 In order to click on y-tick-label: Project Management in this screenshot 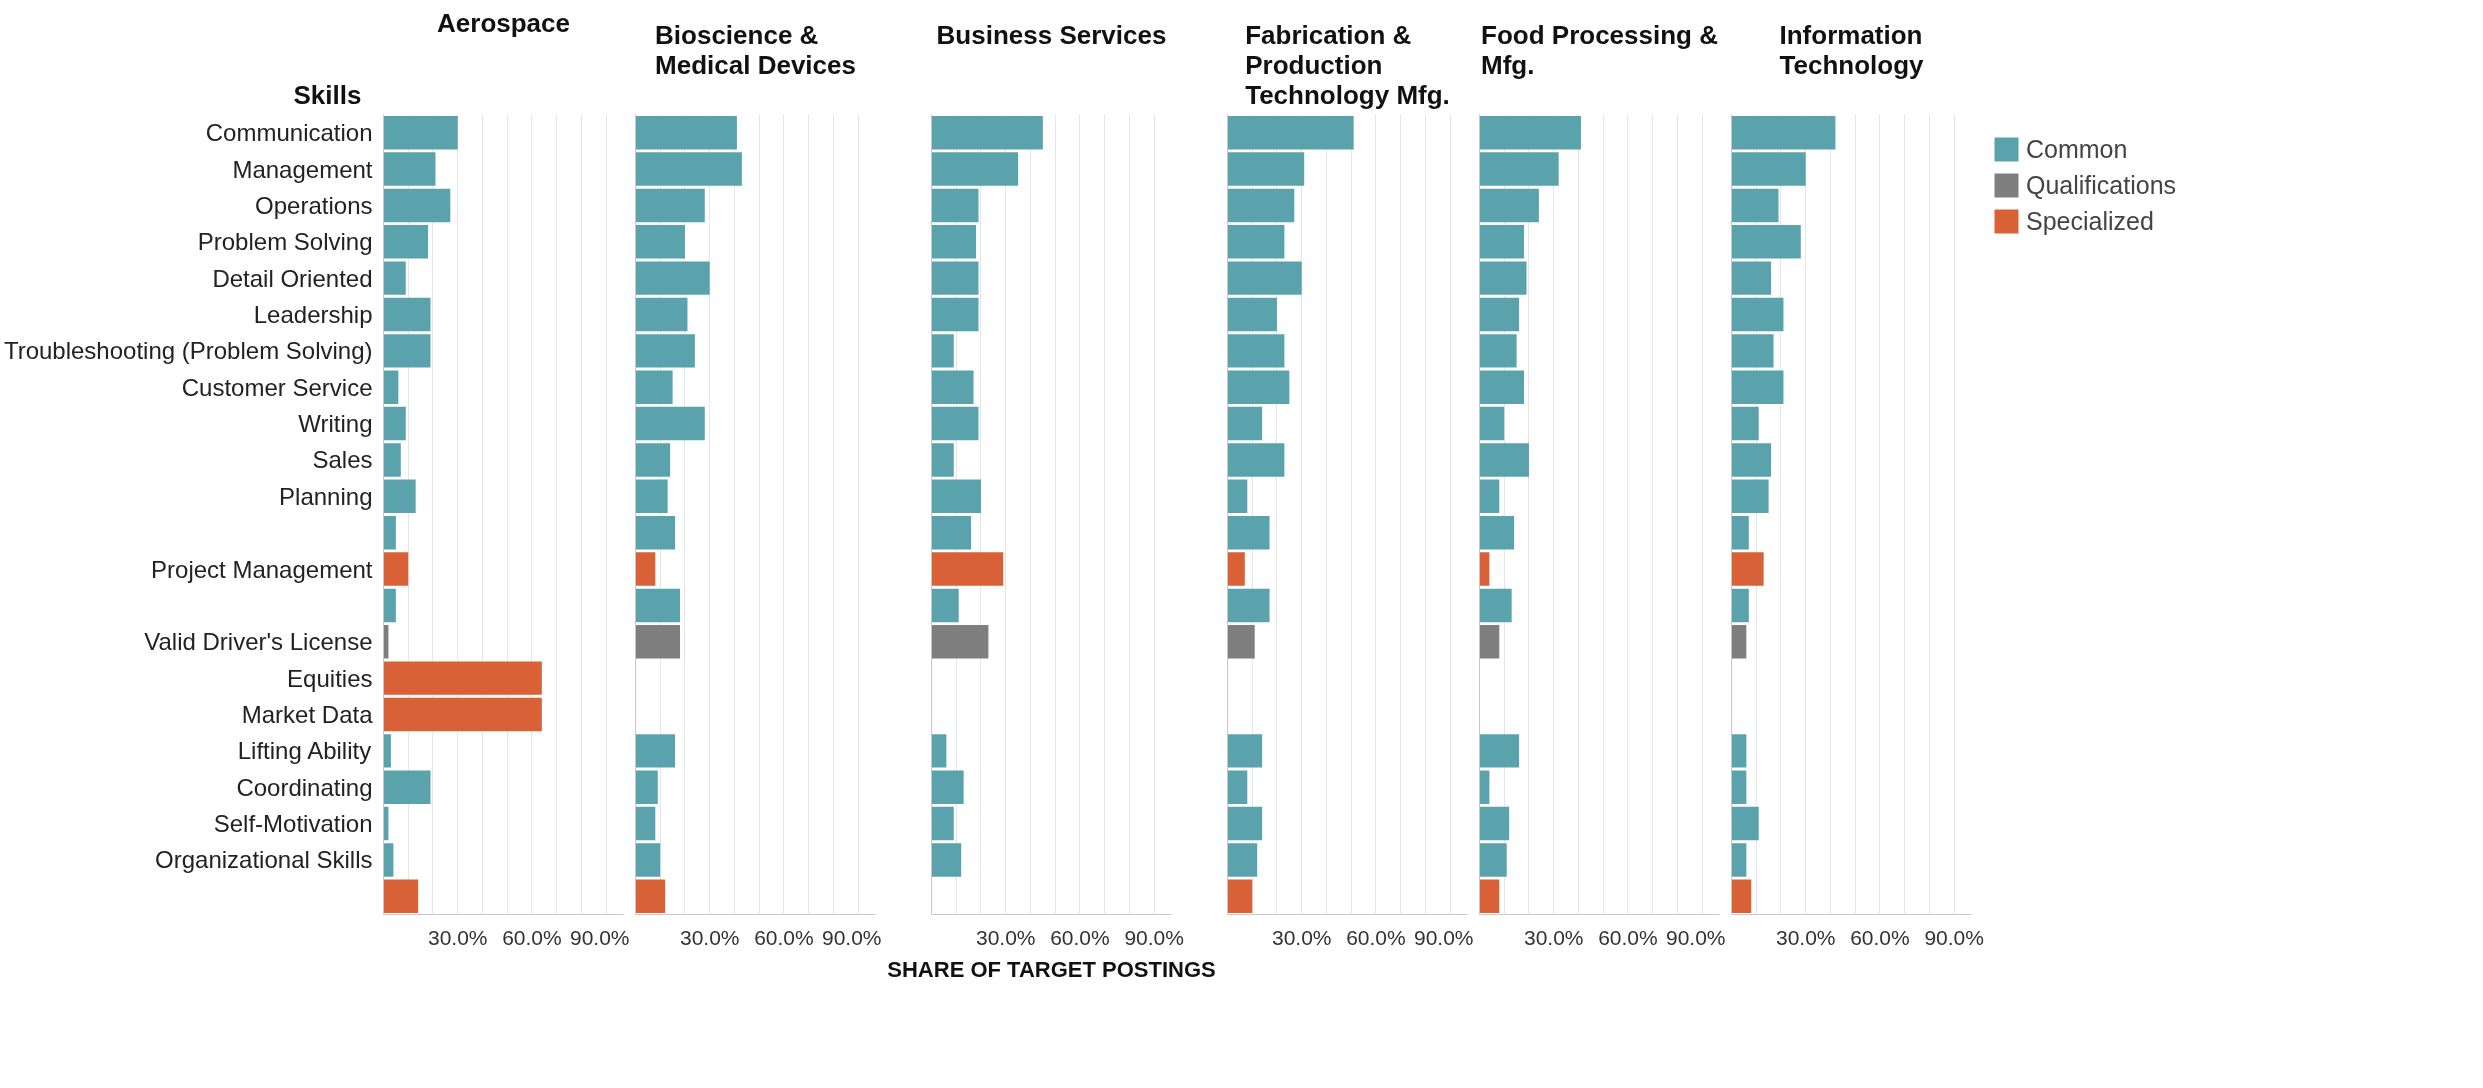, I will do `click(262, 569)`.